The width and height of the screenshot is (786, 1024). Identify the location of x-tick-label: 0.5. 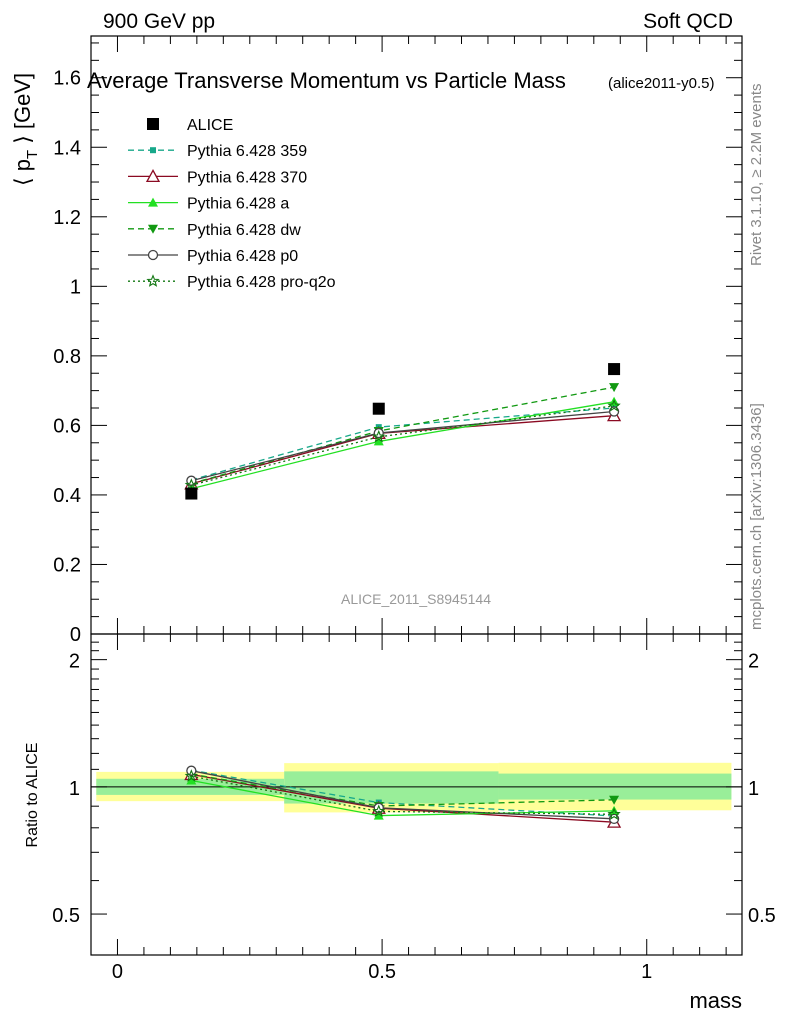
(382, 972).